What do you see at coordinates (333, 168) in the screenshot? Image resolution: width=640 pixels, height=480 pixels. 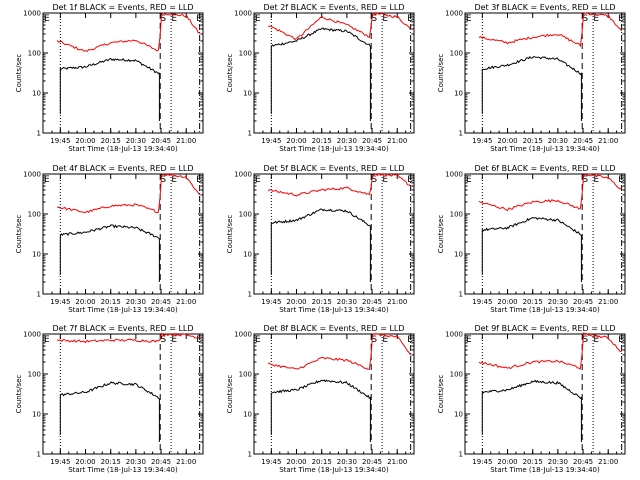 I see `panel-title: Det 5f BLACK = Events, RED = LLD` at bounding box center [333, 168].